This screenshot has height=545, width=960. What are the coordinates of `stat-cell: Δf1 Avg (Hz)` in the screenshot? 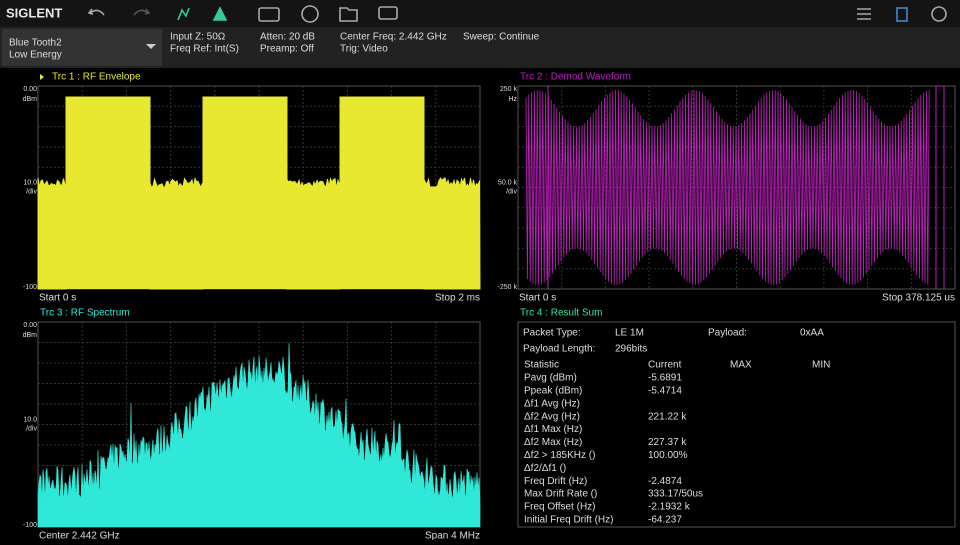 It's located at (552, 403).